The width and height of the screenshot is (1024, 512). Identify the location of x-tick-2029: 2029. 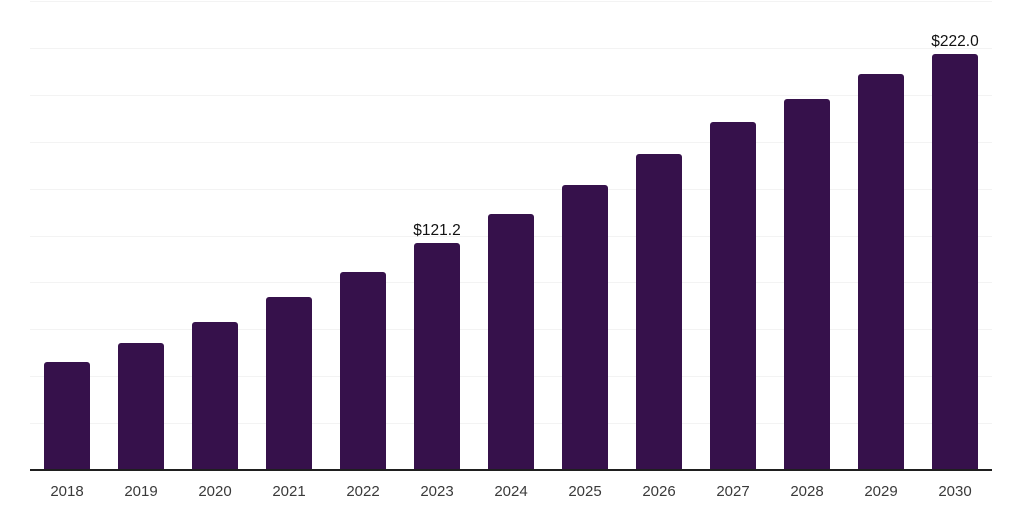
(881, 491).